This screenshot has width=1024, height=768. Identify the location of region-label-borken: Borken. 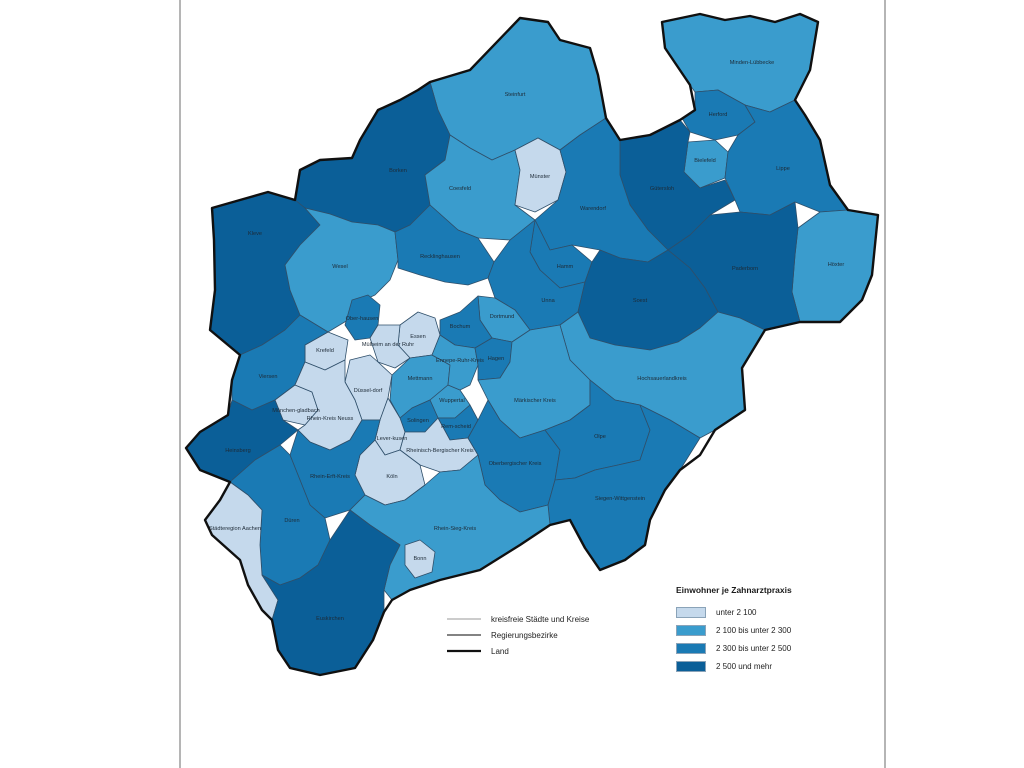
(398, 171).